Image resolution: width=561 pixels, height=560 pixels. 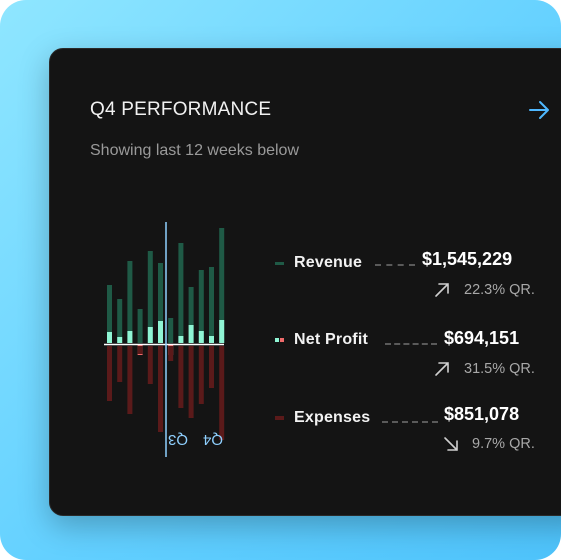 What do you see at coordinates (503, 444) in the screenshot?
I see `expenses-change: 9.7% QR.` at bounding box center [503, 444].